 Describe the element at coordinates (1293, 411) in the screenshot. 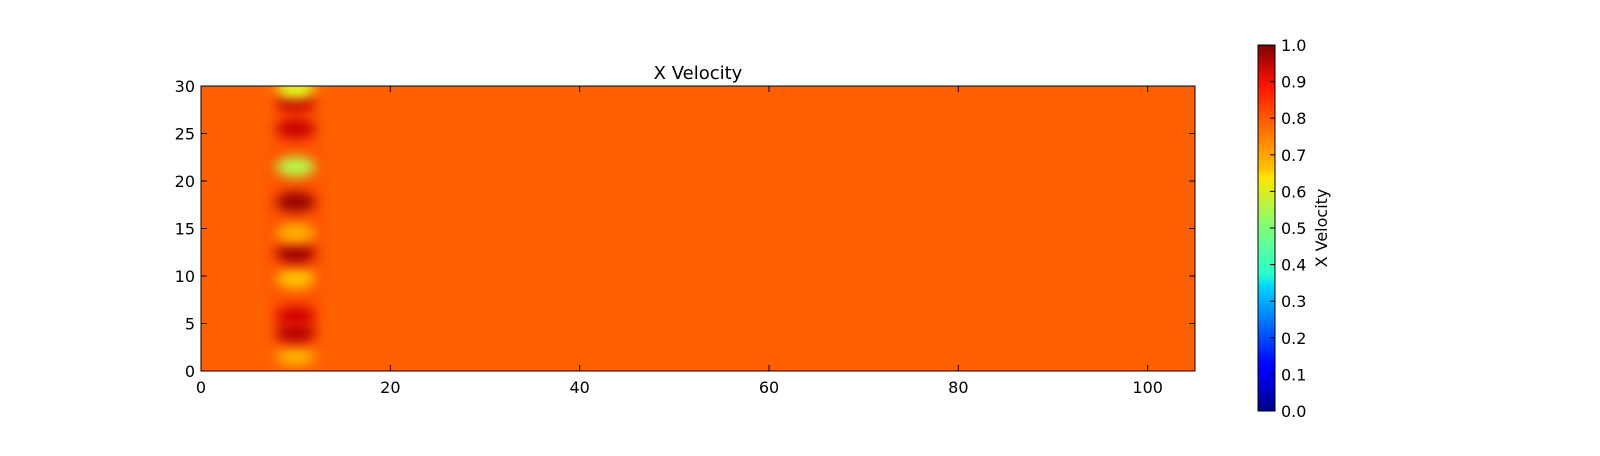

I see `colorbar-tick-label-0: 0.0` at that location.